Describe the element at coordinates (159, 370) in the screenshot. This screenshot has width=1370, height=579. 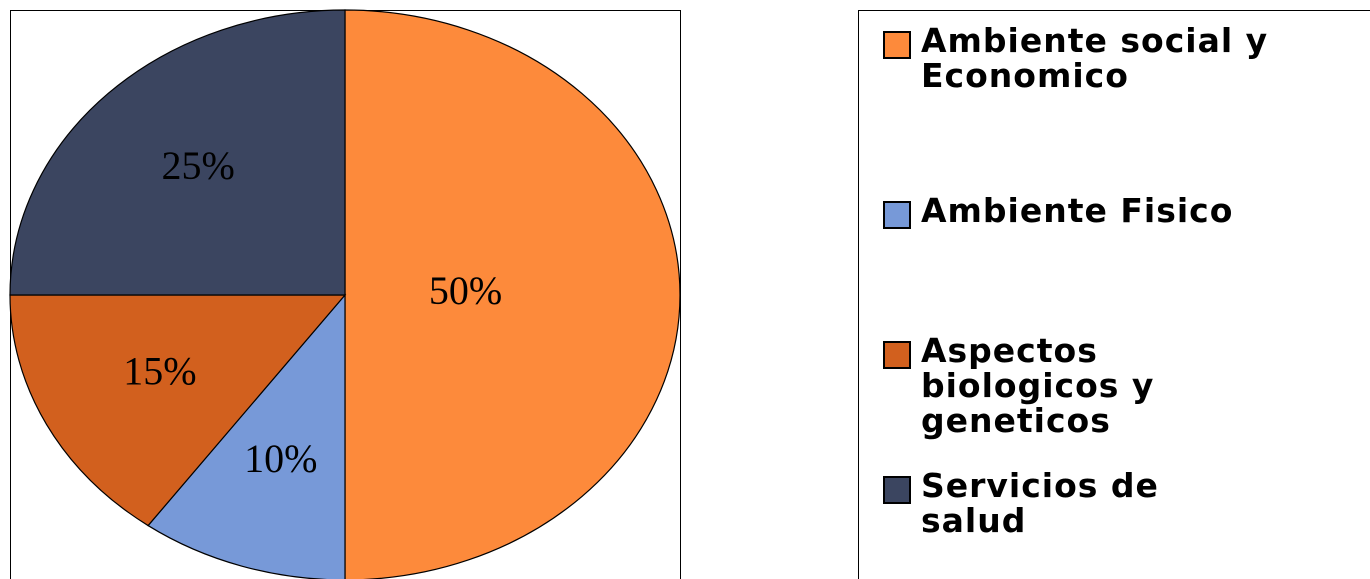
I see `slice-label: 15%` at that location.